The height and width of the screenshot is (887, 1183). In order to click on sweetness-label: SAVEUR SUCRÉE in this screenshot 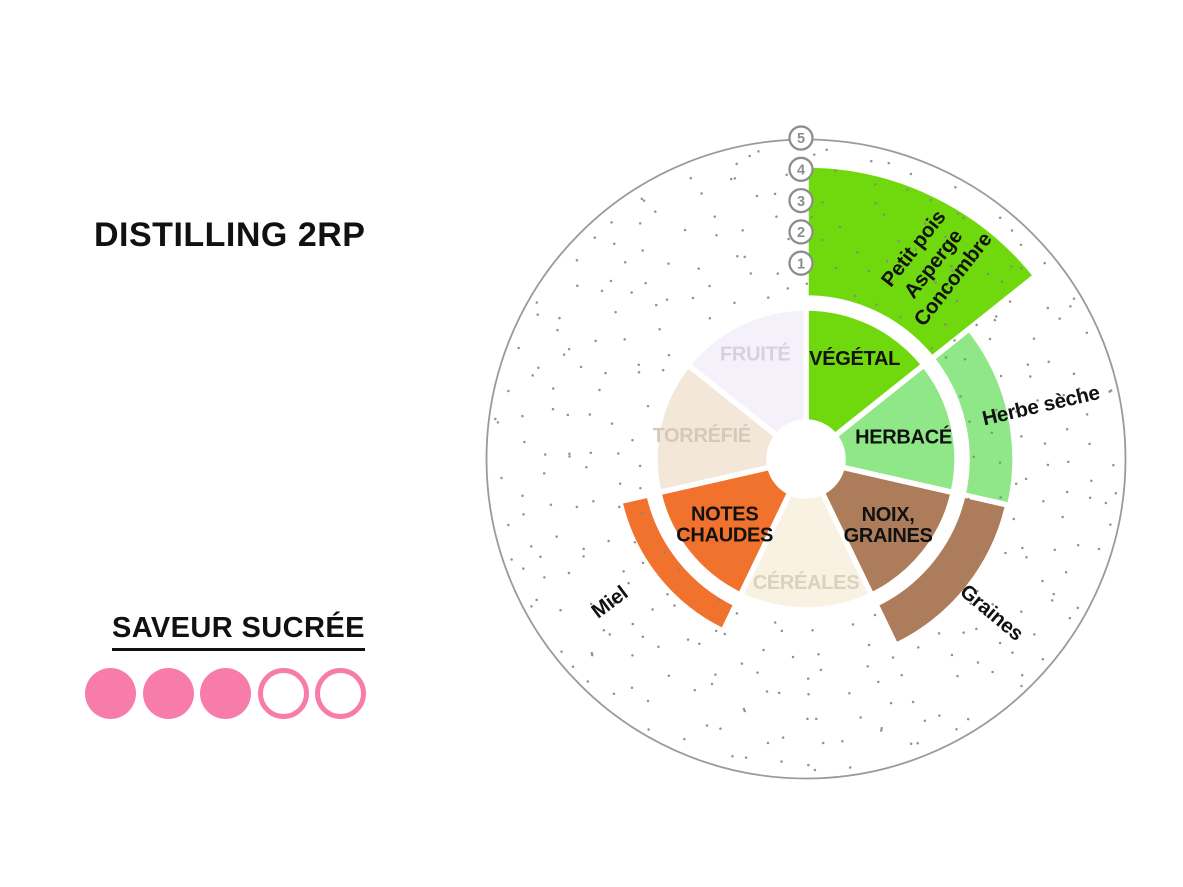, I will do `click(238, 631)`.